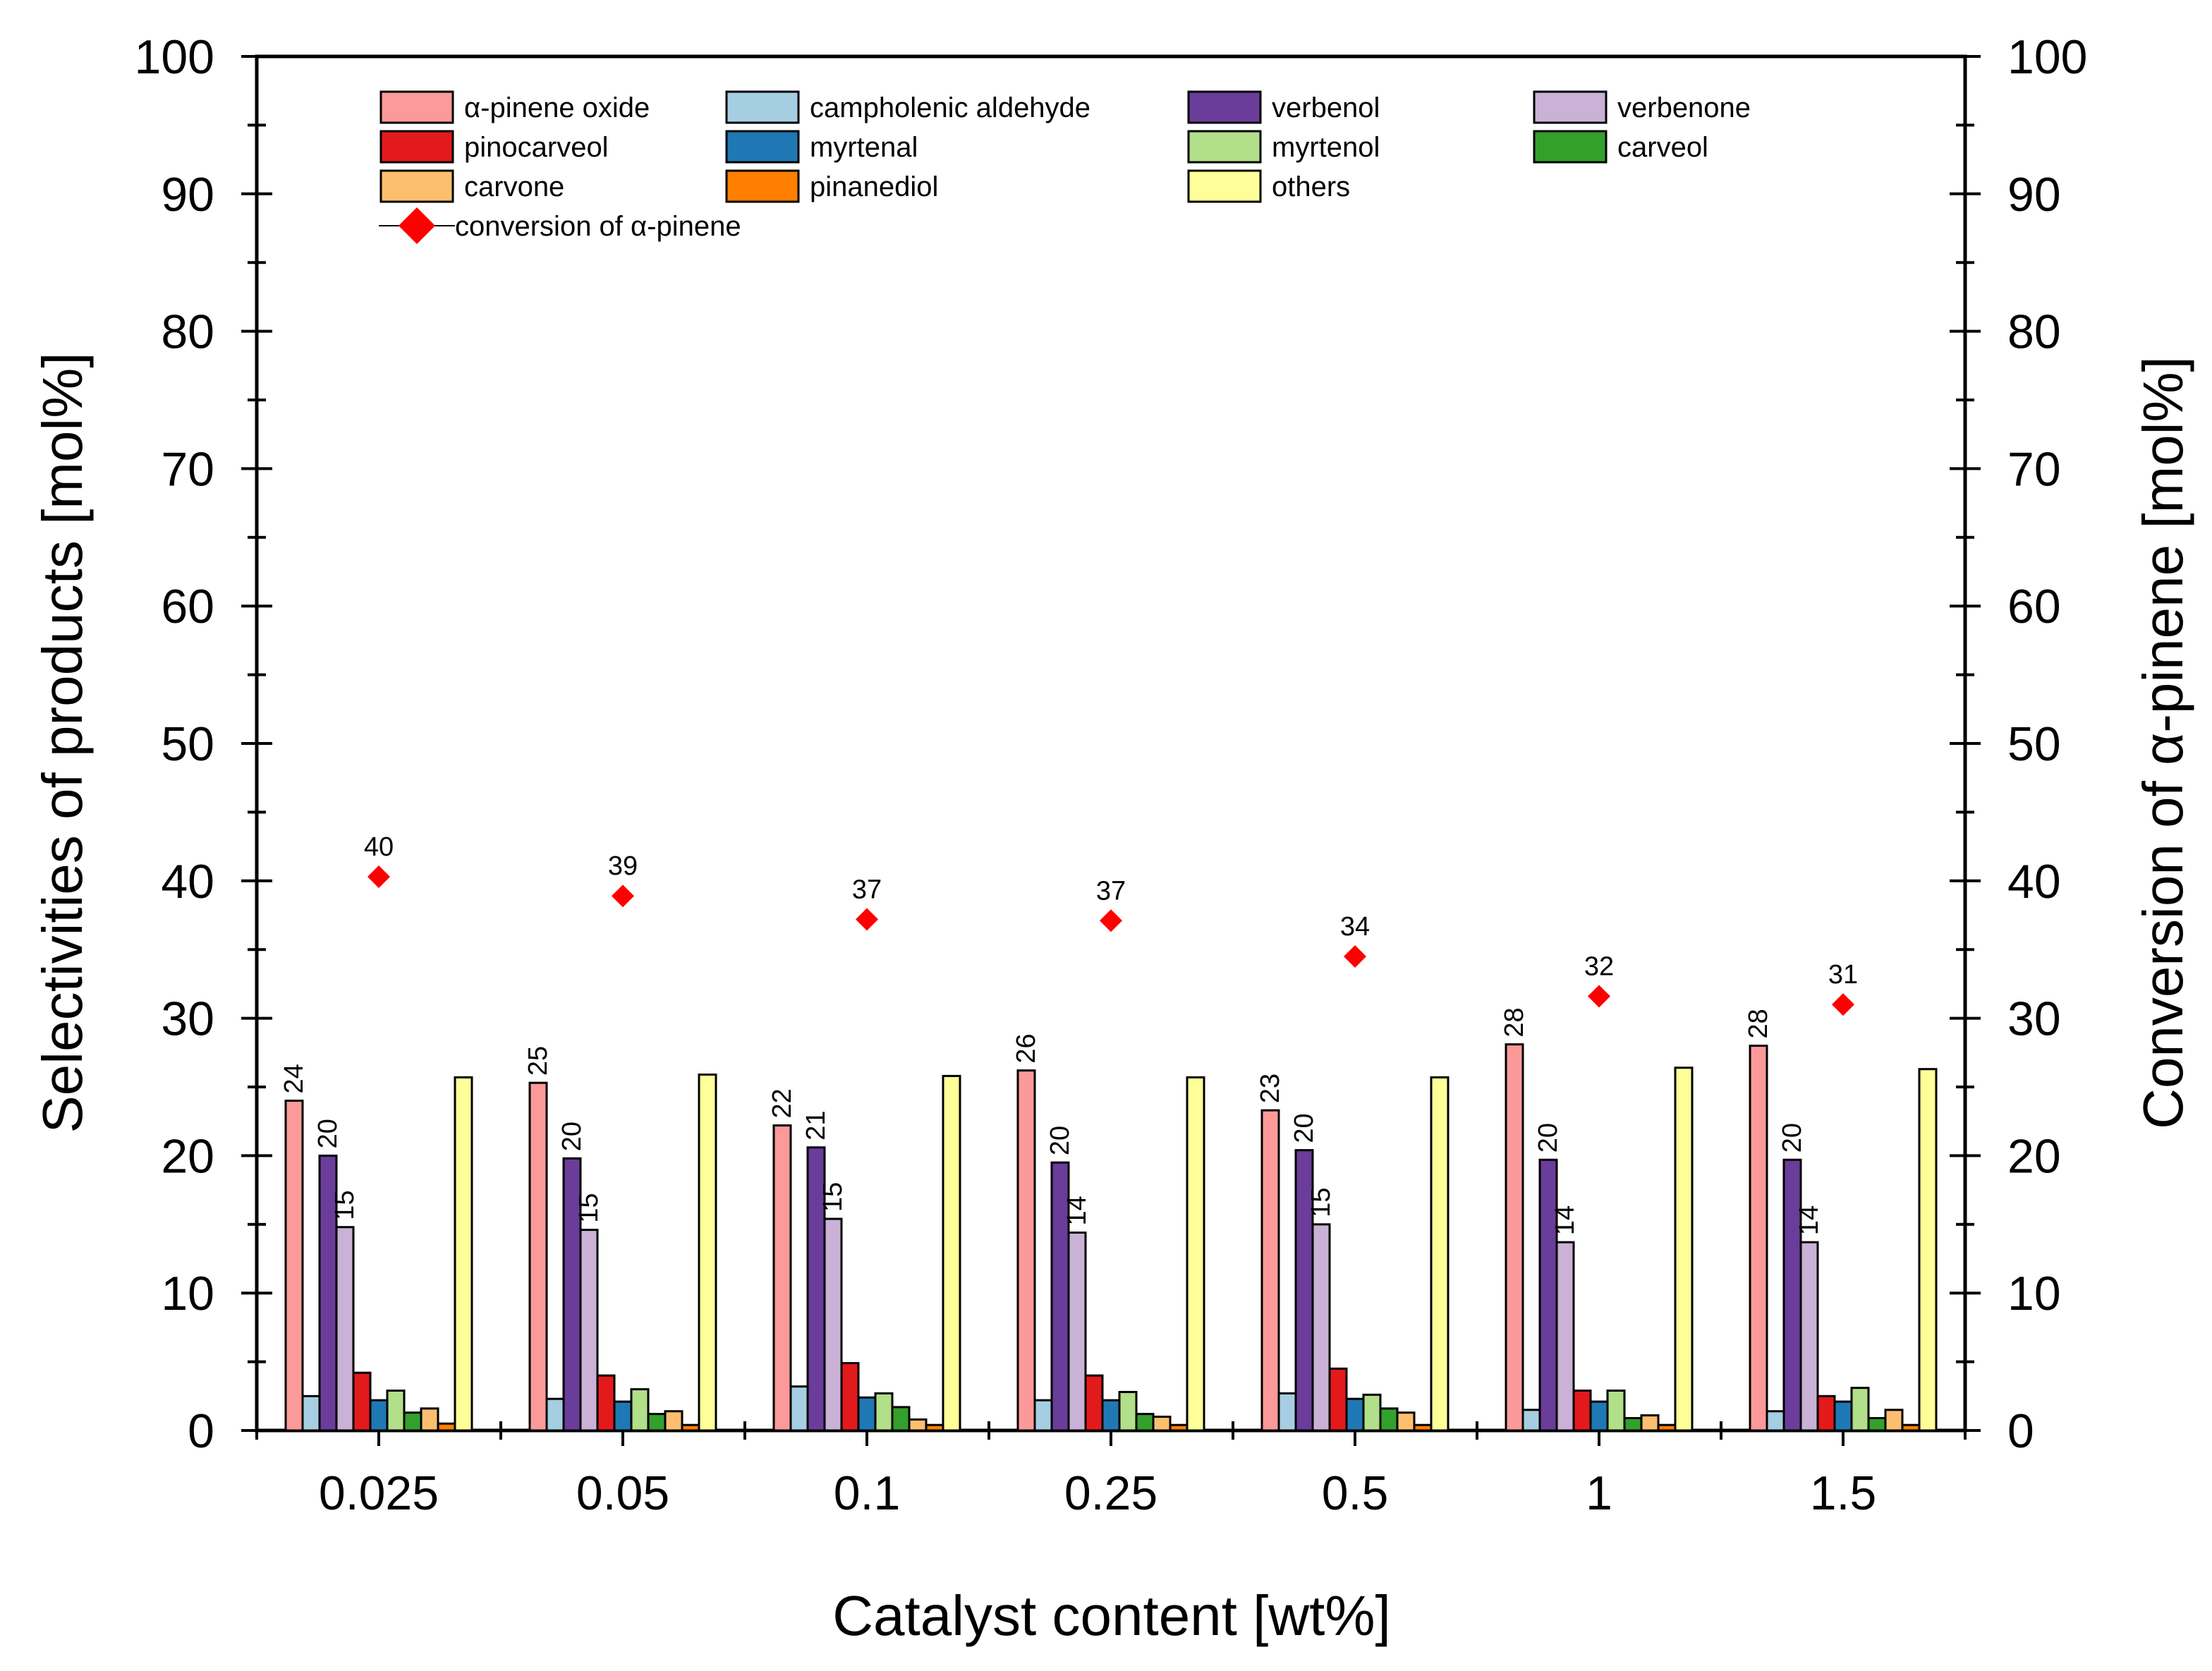  Describe the element at coordinates (1599, 1493) in the screenshot. I see `x-tick-label: 1` at that location.